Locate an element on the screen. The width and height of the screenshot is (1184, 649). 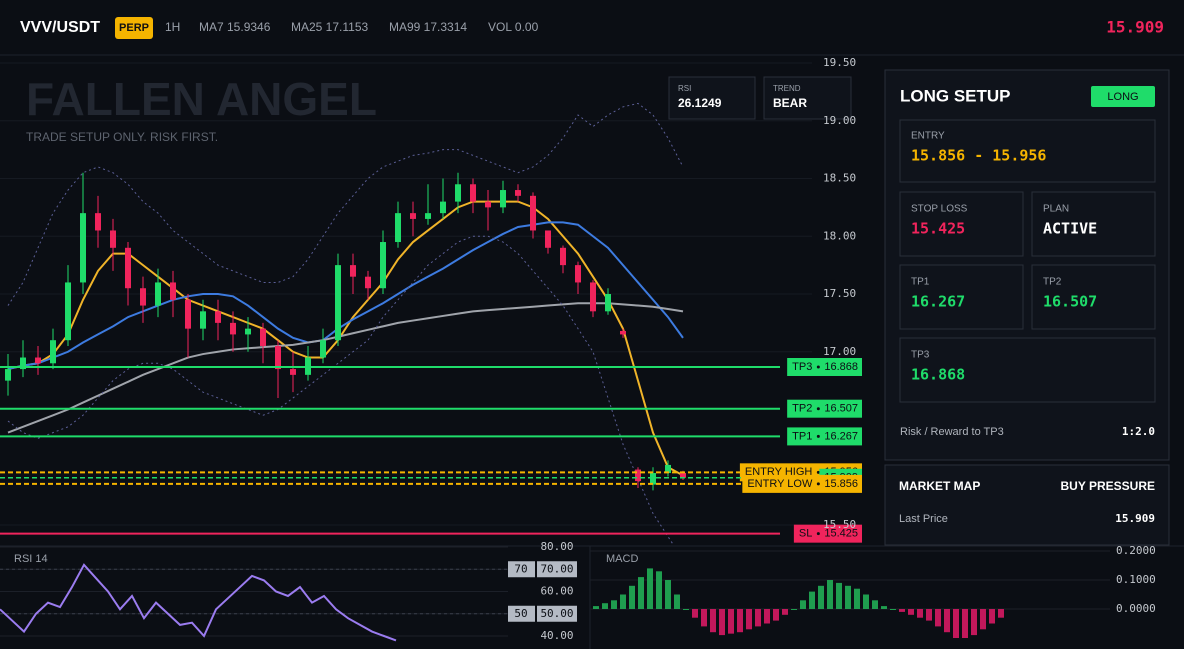
level-value: 16.507 is located at coordinates (841, 409).